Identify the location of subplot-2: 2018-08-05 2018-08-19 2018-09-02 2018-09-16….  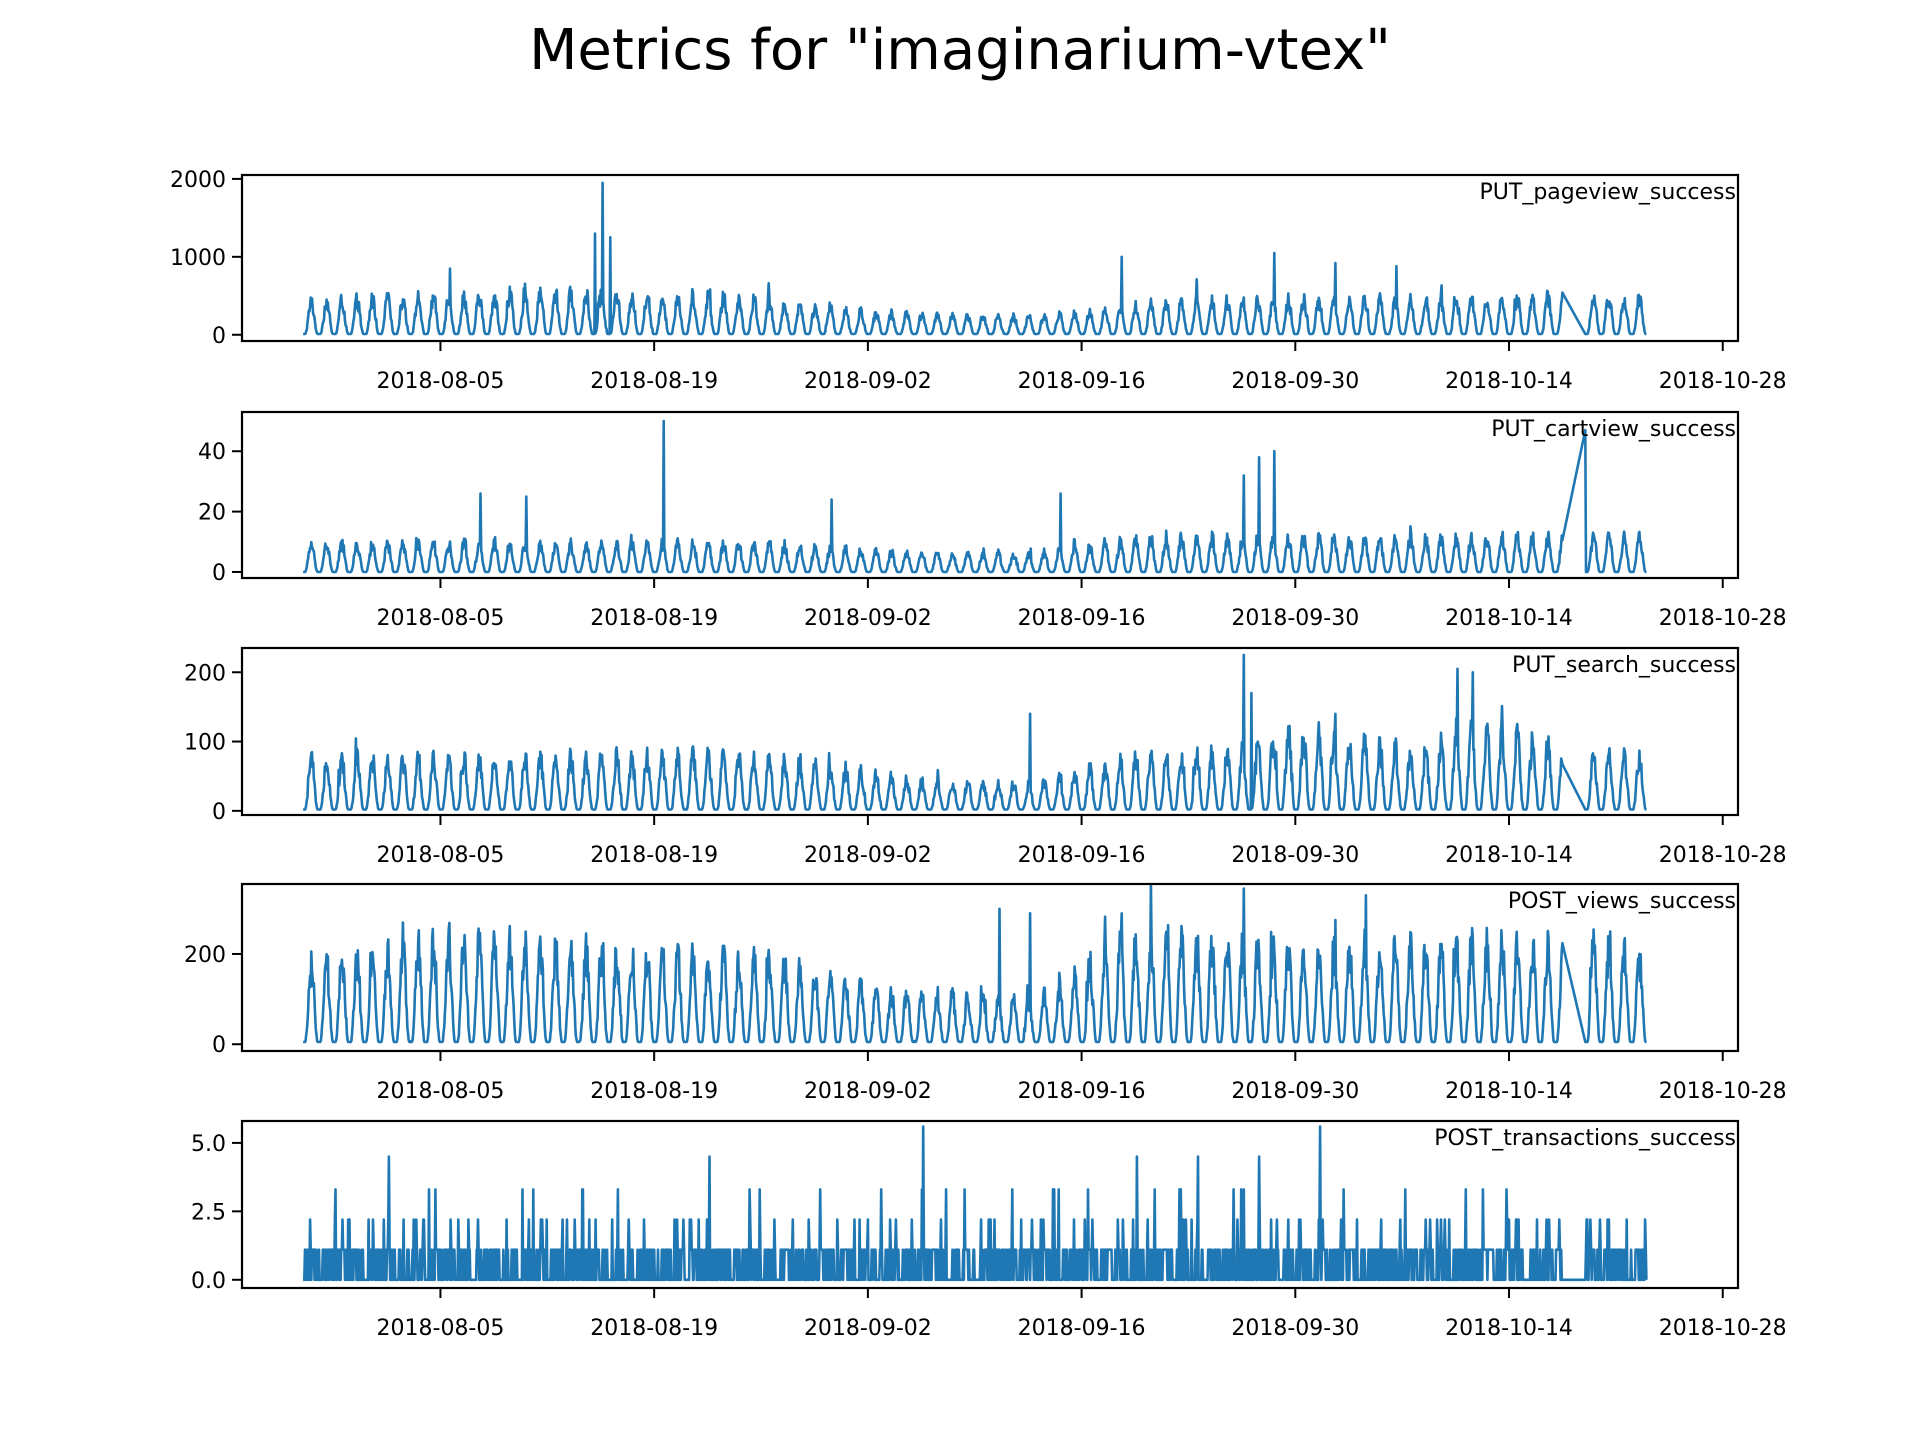
(992, 520).